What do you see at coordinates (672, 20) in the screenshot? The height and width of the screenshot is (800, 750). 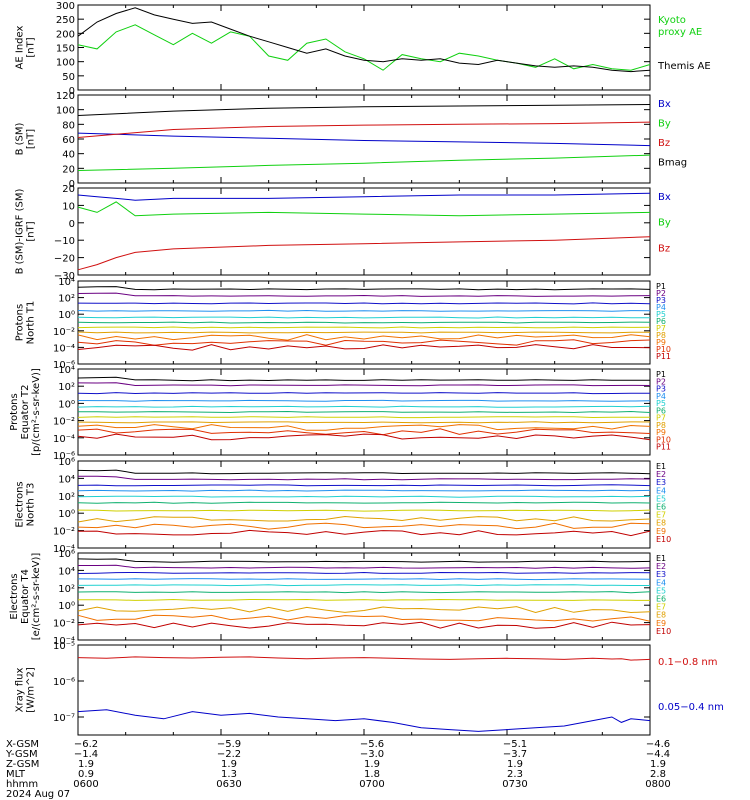 I see `legend-entry: Kyoto` at bounding box center [672, 20].